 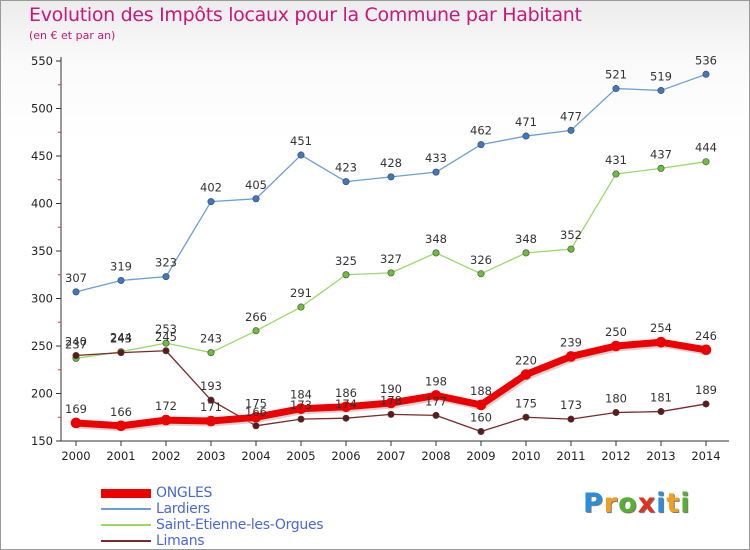 I want to click on data-label-lardiers: 451, so click(x=301, y=141).